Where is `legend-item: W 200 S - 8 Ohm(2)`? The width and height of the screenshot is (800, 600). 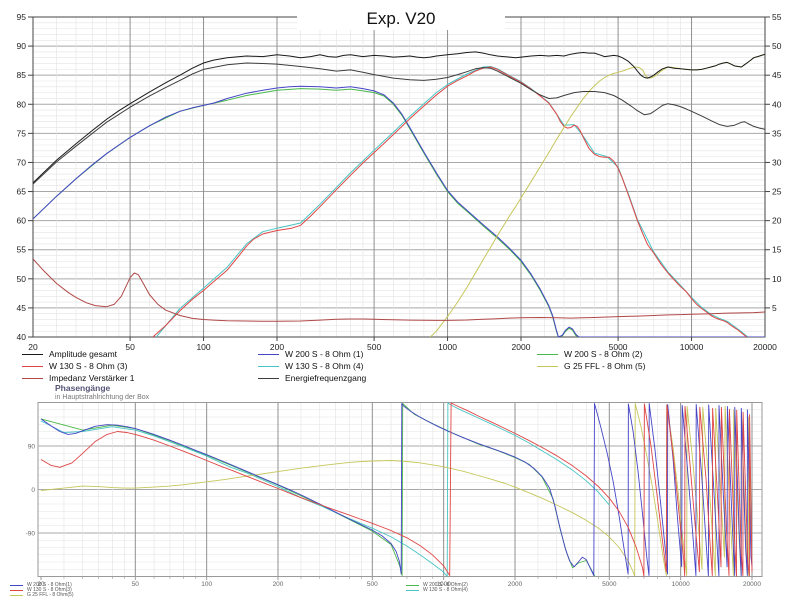 legend-item: W 200 S - 8 Ohm(2) is located at coordinates (437, 585).